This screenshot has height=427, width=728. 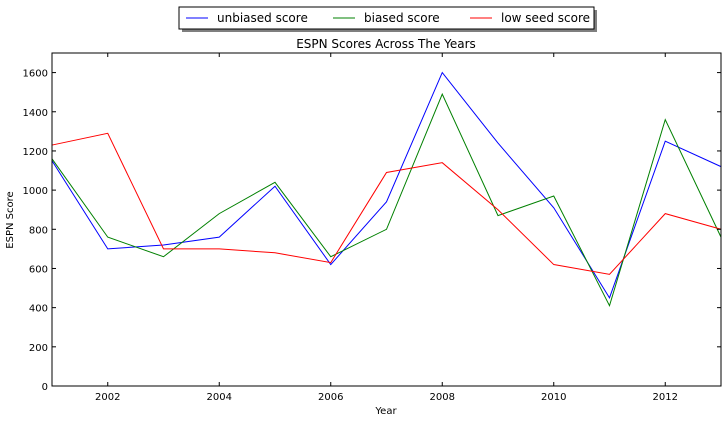 I want to click on x-tick-label: 2010, so click(x=553, y=397).